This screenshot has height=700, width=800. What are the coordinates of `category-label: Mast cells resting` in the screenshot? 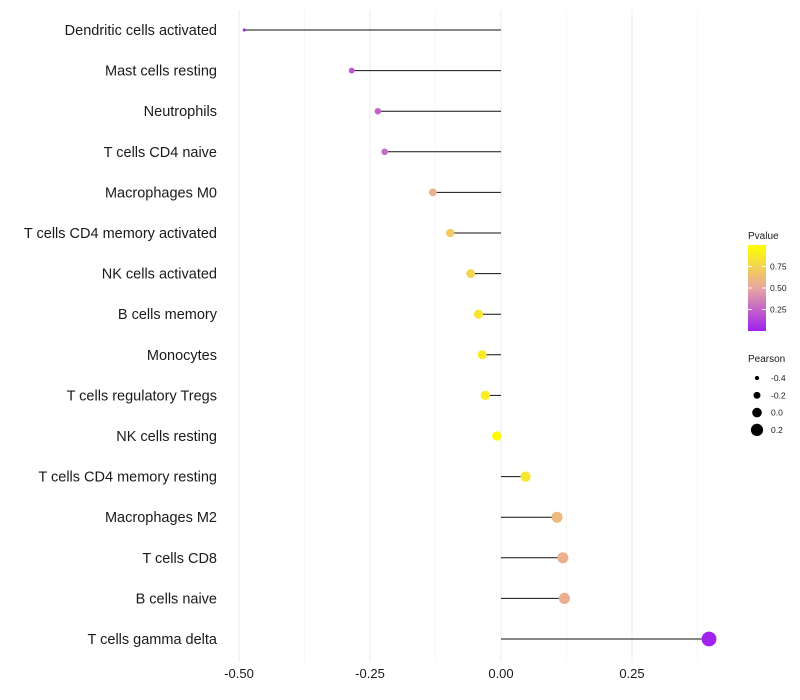 It's located at (161, 72).